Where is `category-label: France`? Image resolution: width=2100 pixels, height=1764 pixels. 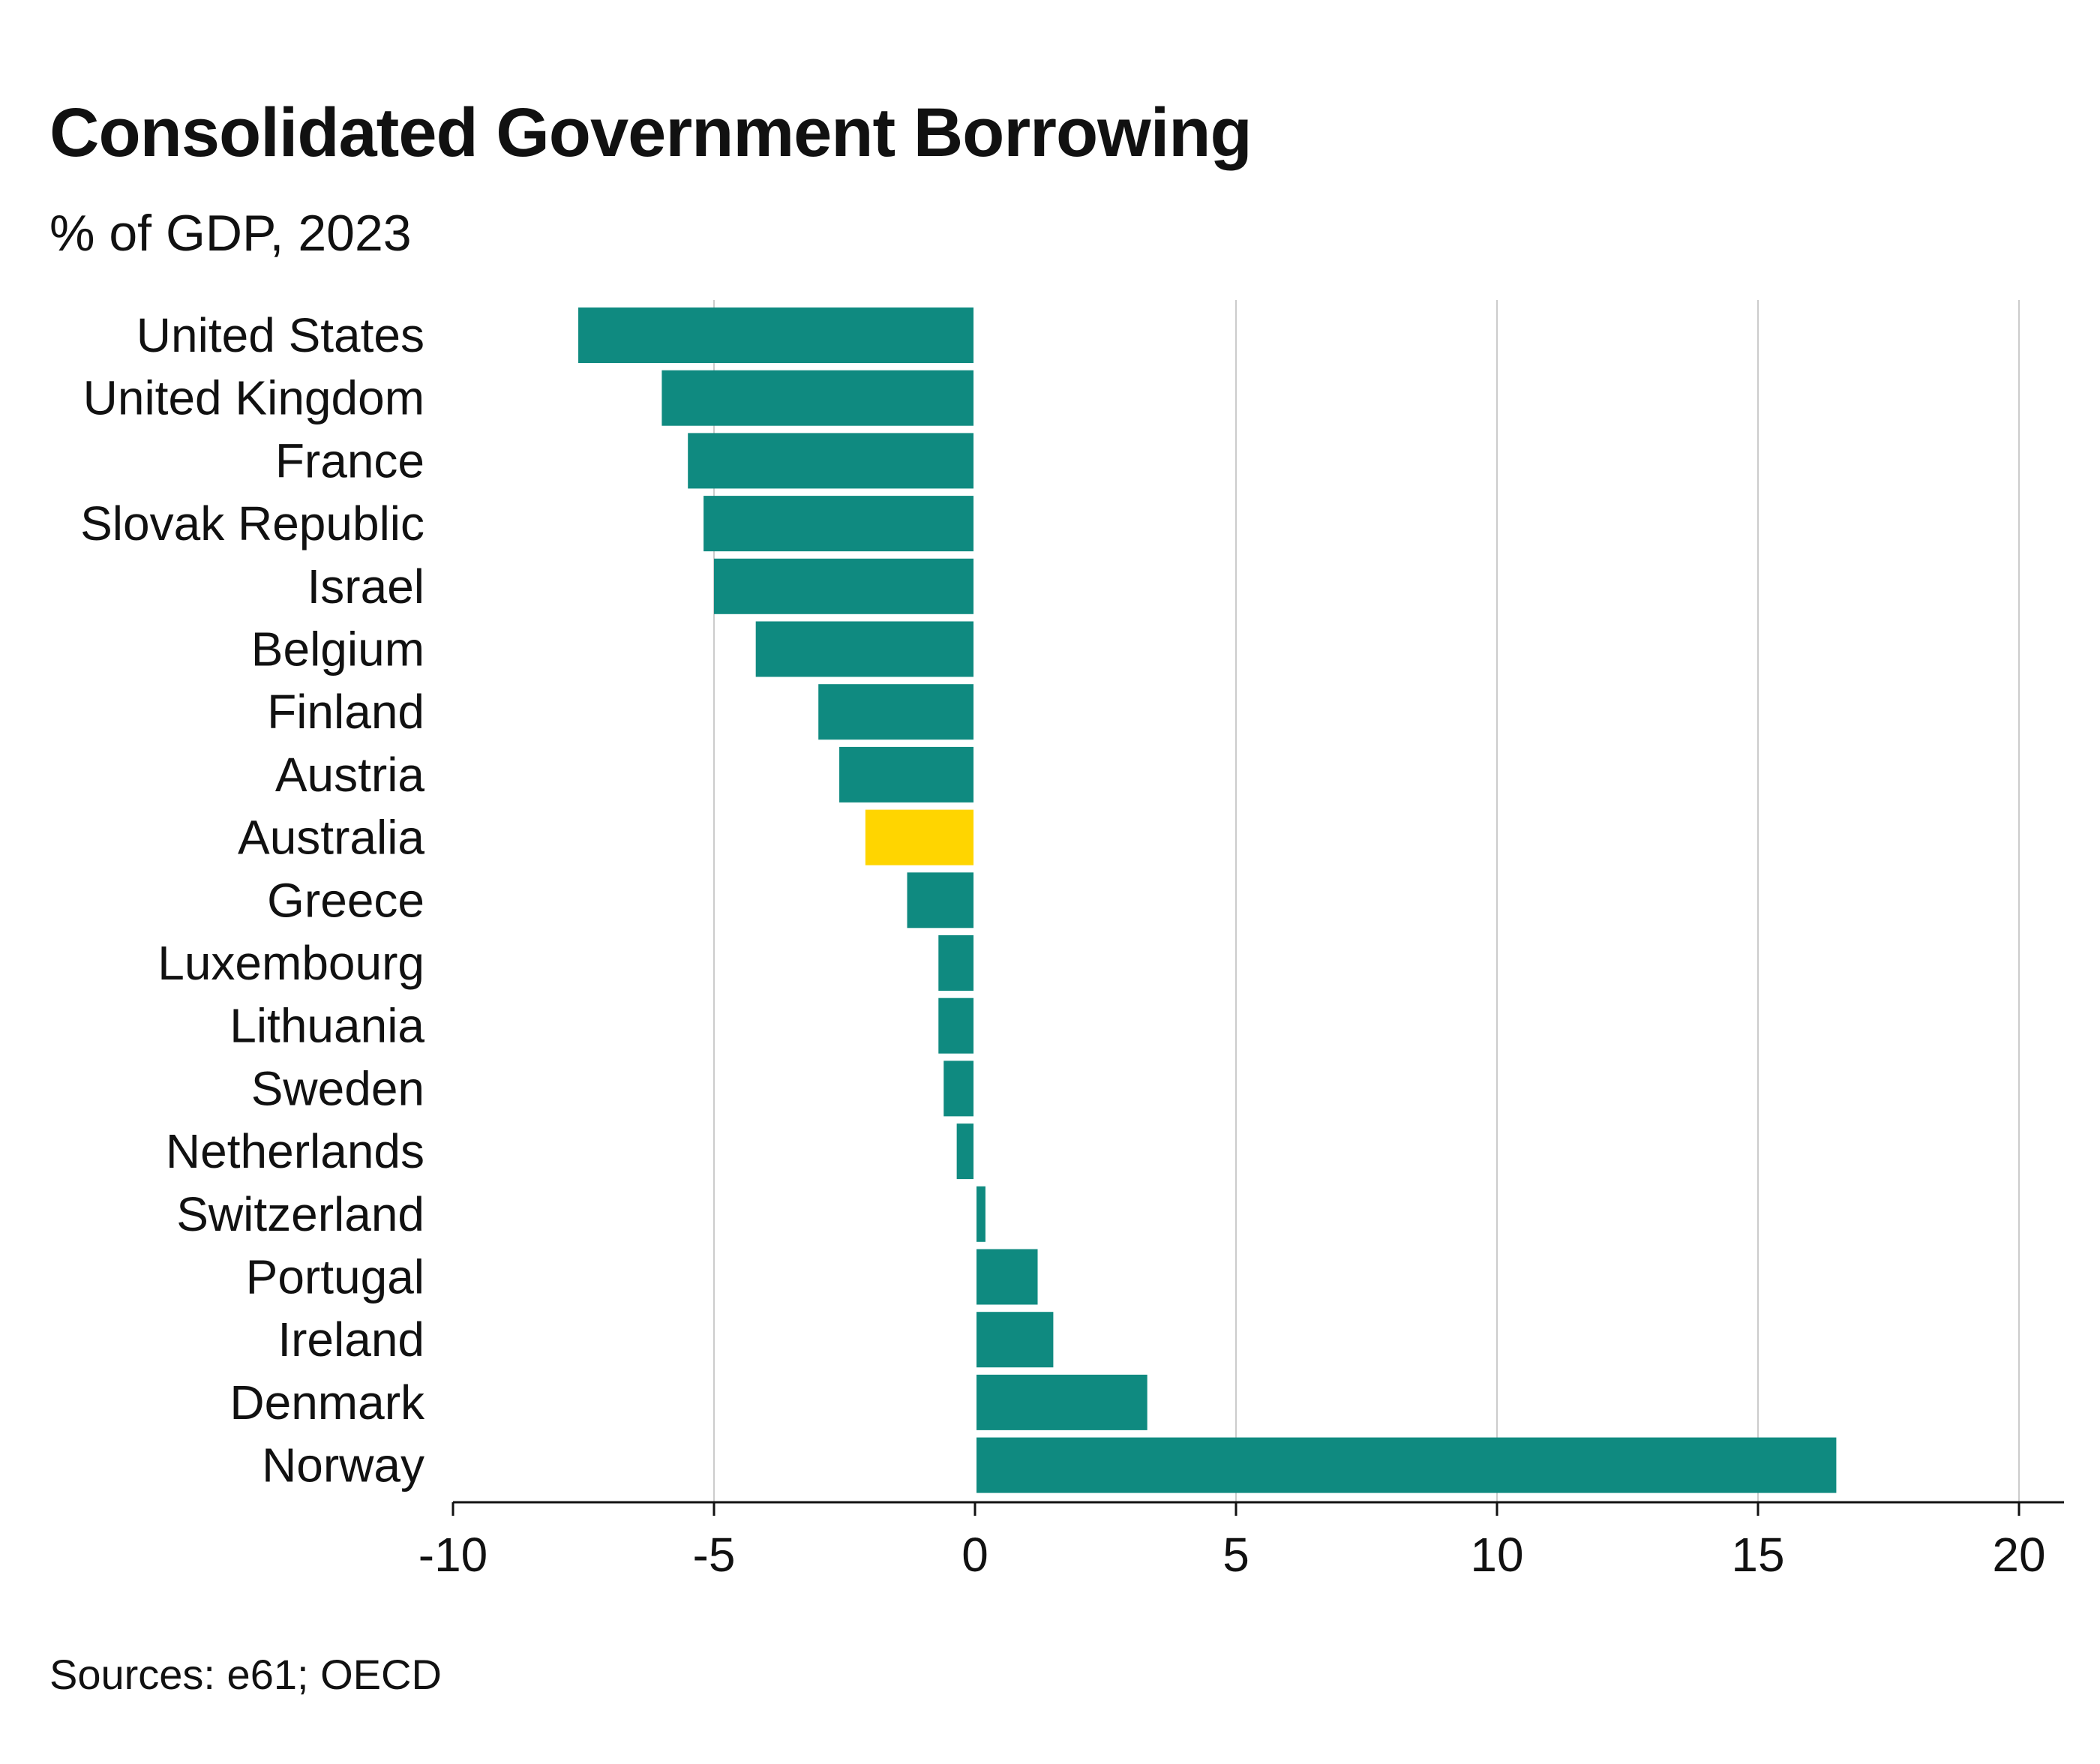
category-label: France is located at coordinates (349, 461).